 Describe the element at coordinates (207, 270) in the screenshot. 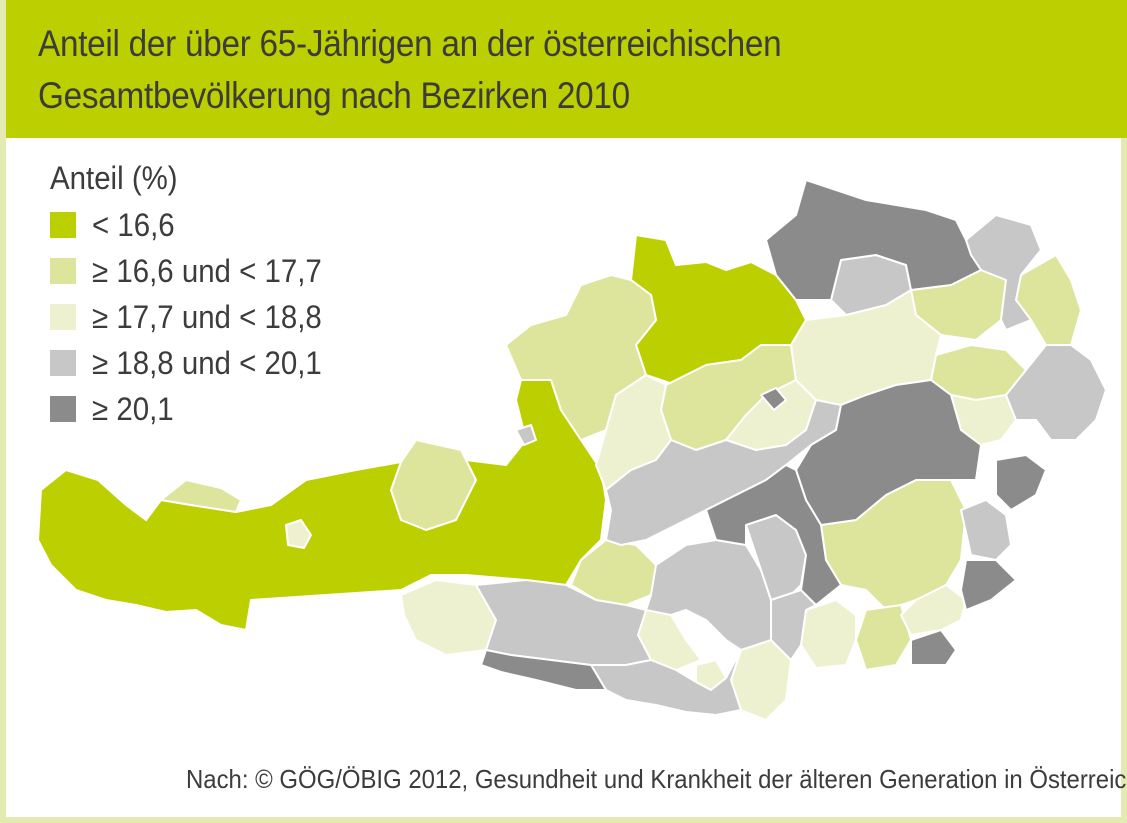

I see `legend-label: ≥ 16,6 und < 17,7` at that location.